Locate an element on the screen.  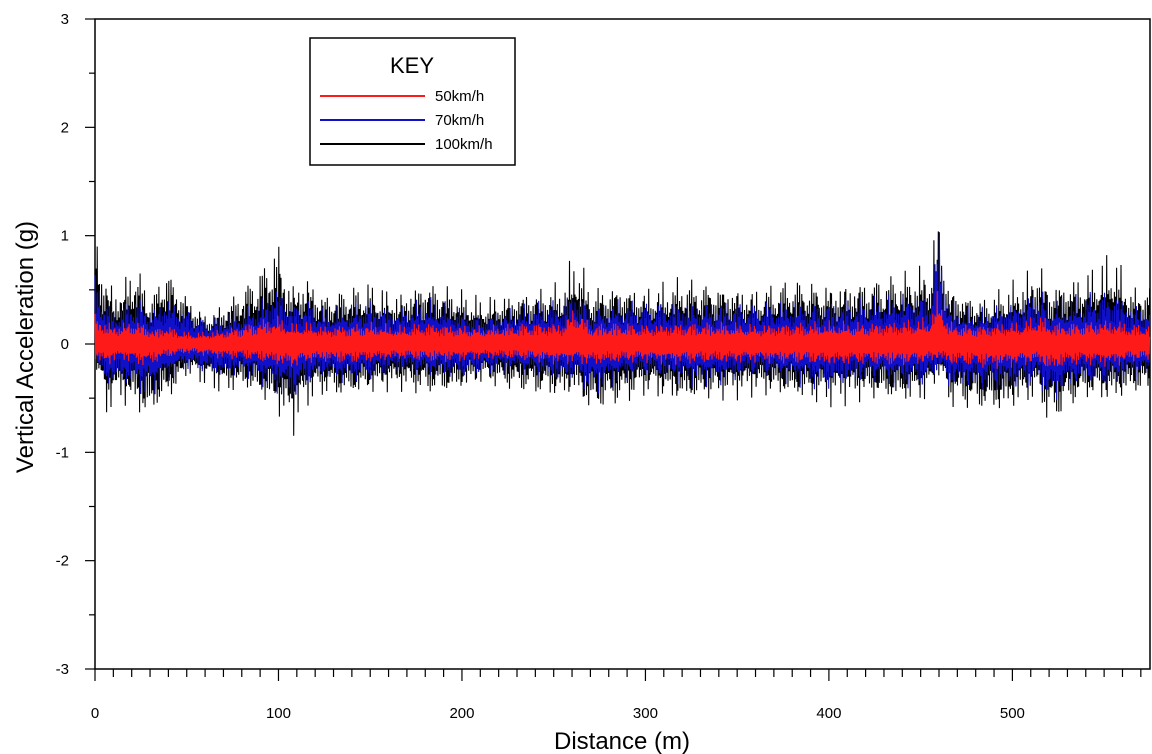
x-tick-label: 200 is located at coordinates (461, 713).